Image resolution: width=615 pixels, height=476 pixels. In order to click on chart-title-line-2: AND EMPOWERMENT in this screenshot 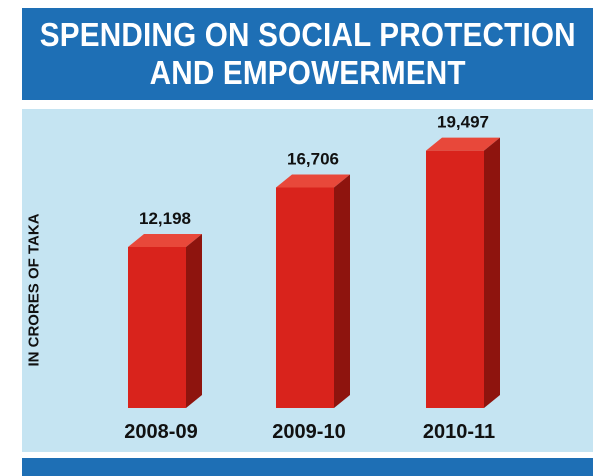, I will do `click(307, 72)`.